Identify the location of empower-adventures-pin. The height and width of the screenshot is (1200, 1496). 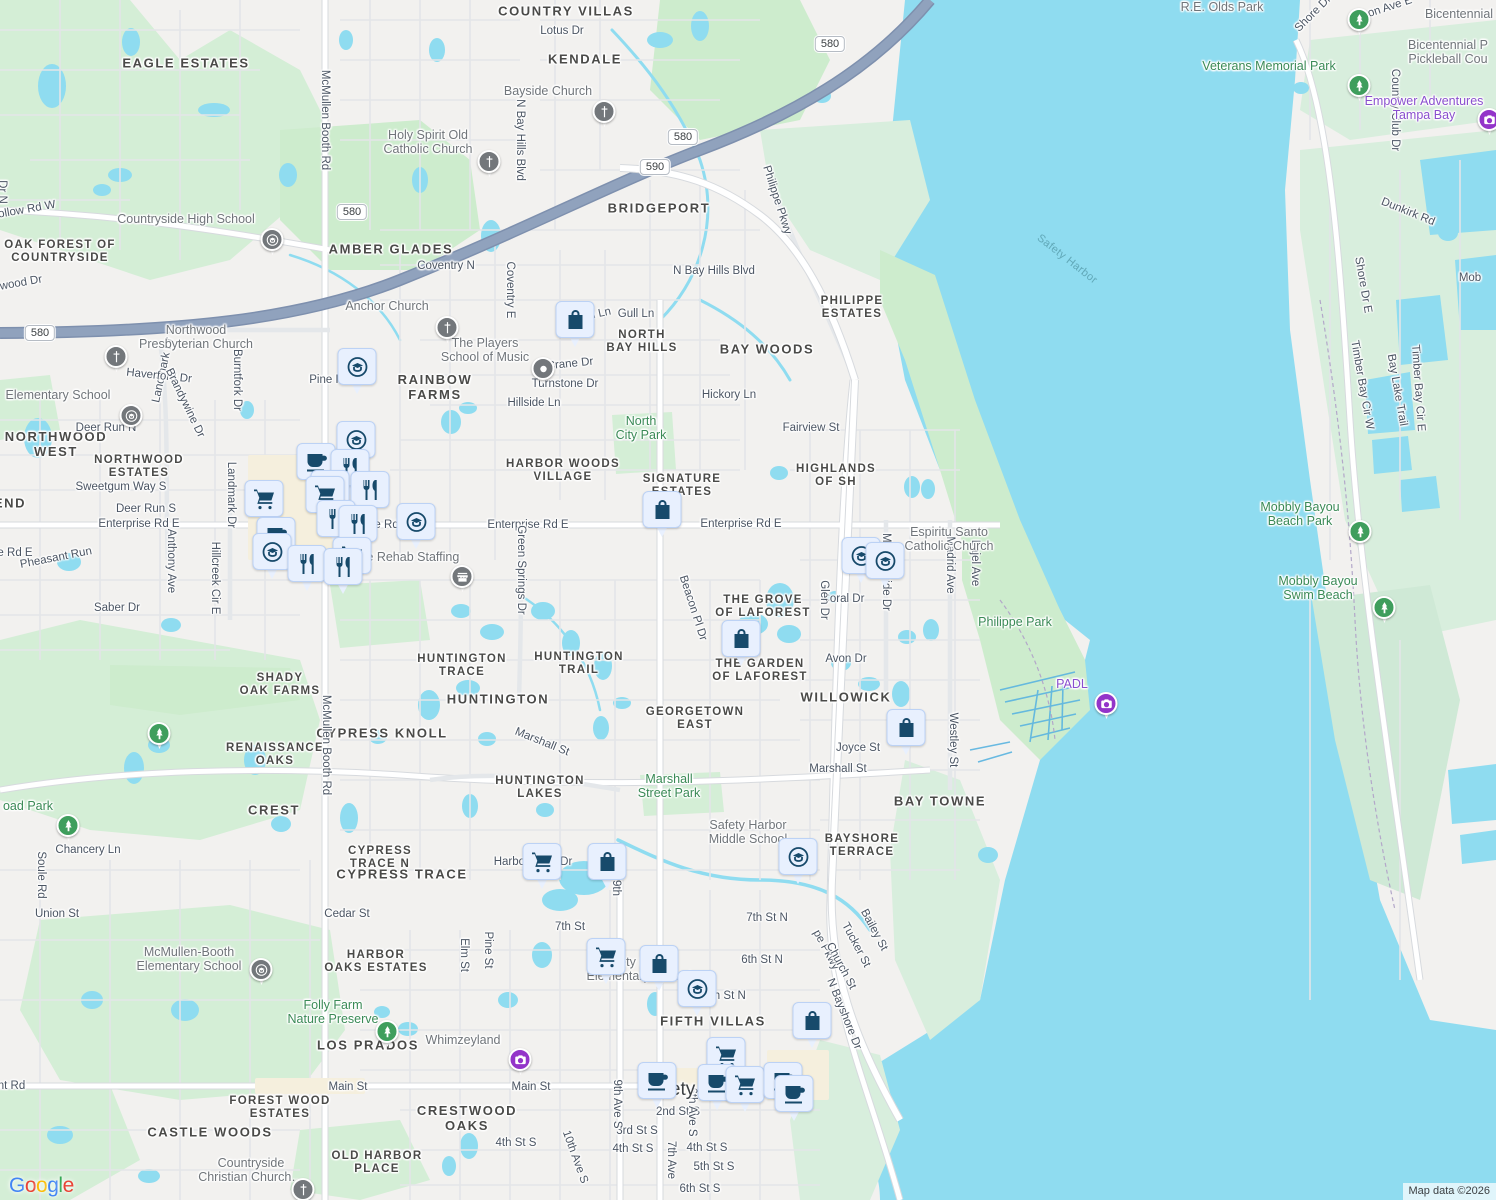
(1486, 123).